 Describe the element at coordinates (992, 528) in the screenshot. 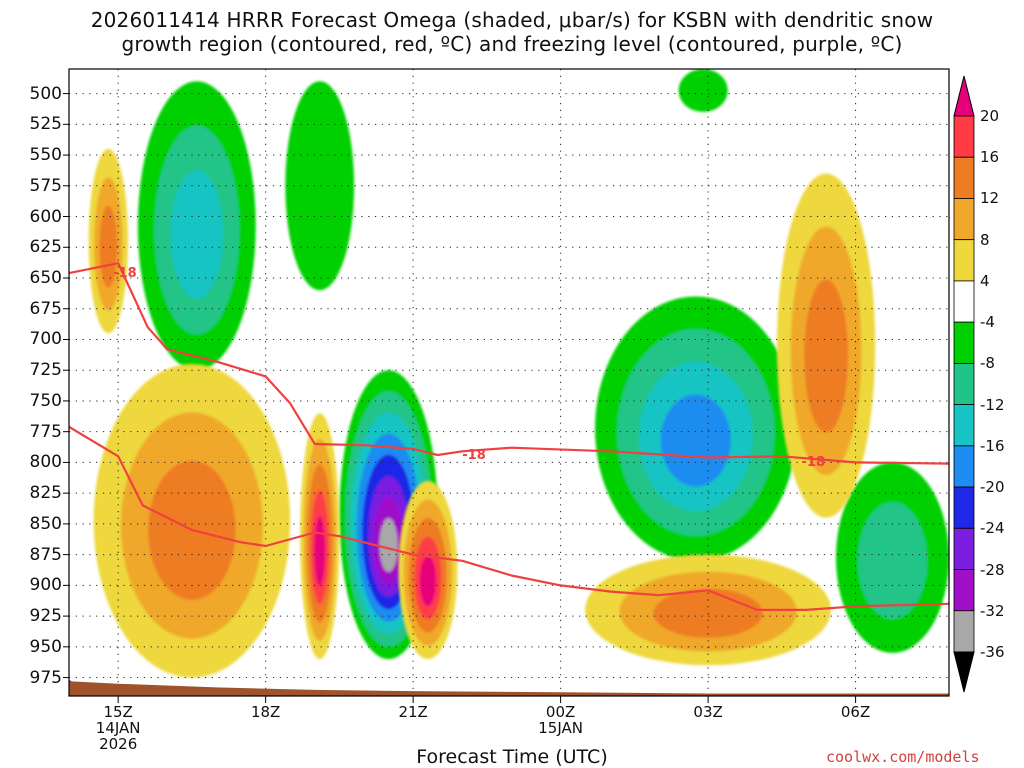

I see `colorbar-tick-label: -24` at that location.